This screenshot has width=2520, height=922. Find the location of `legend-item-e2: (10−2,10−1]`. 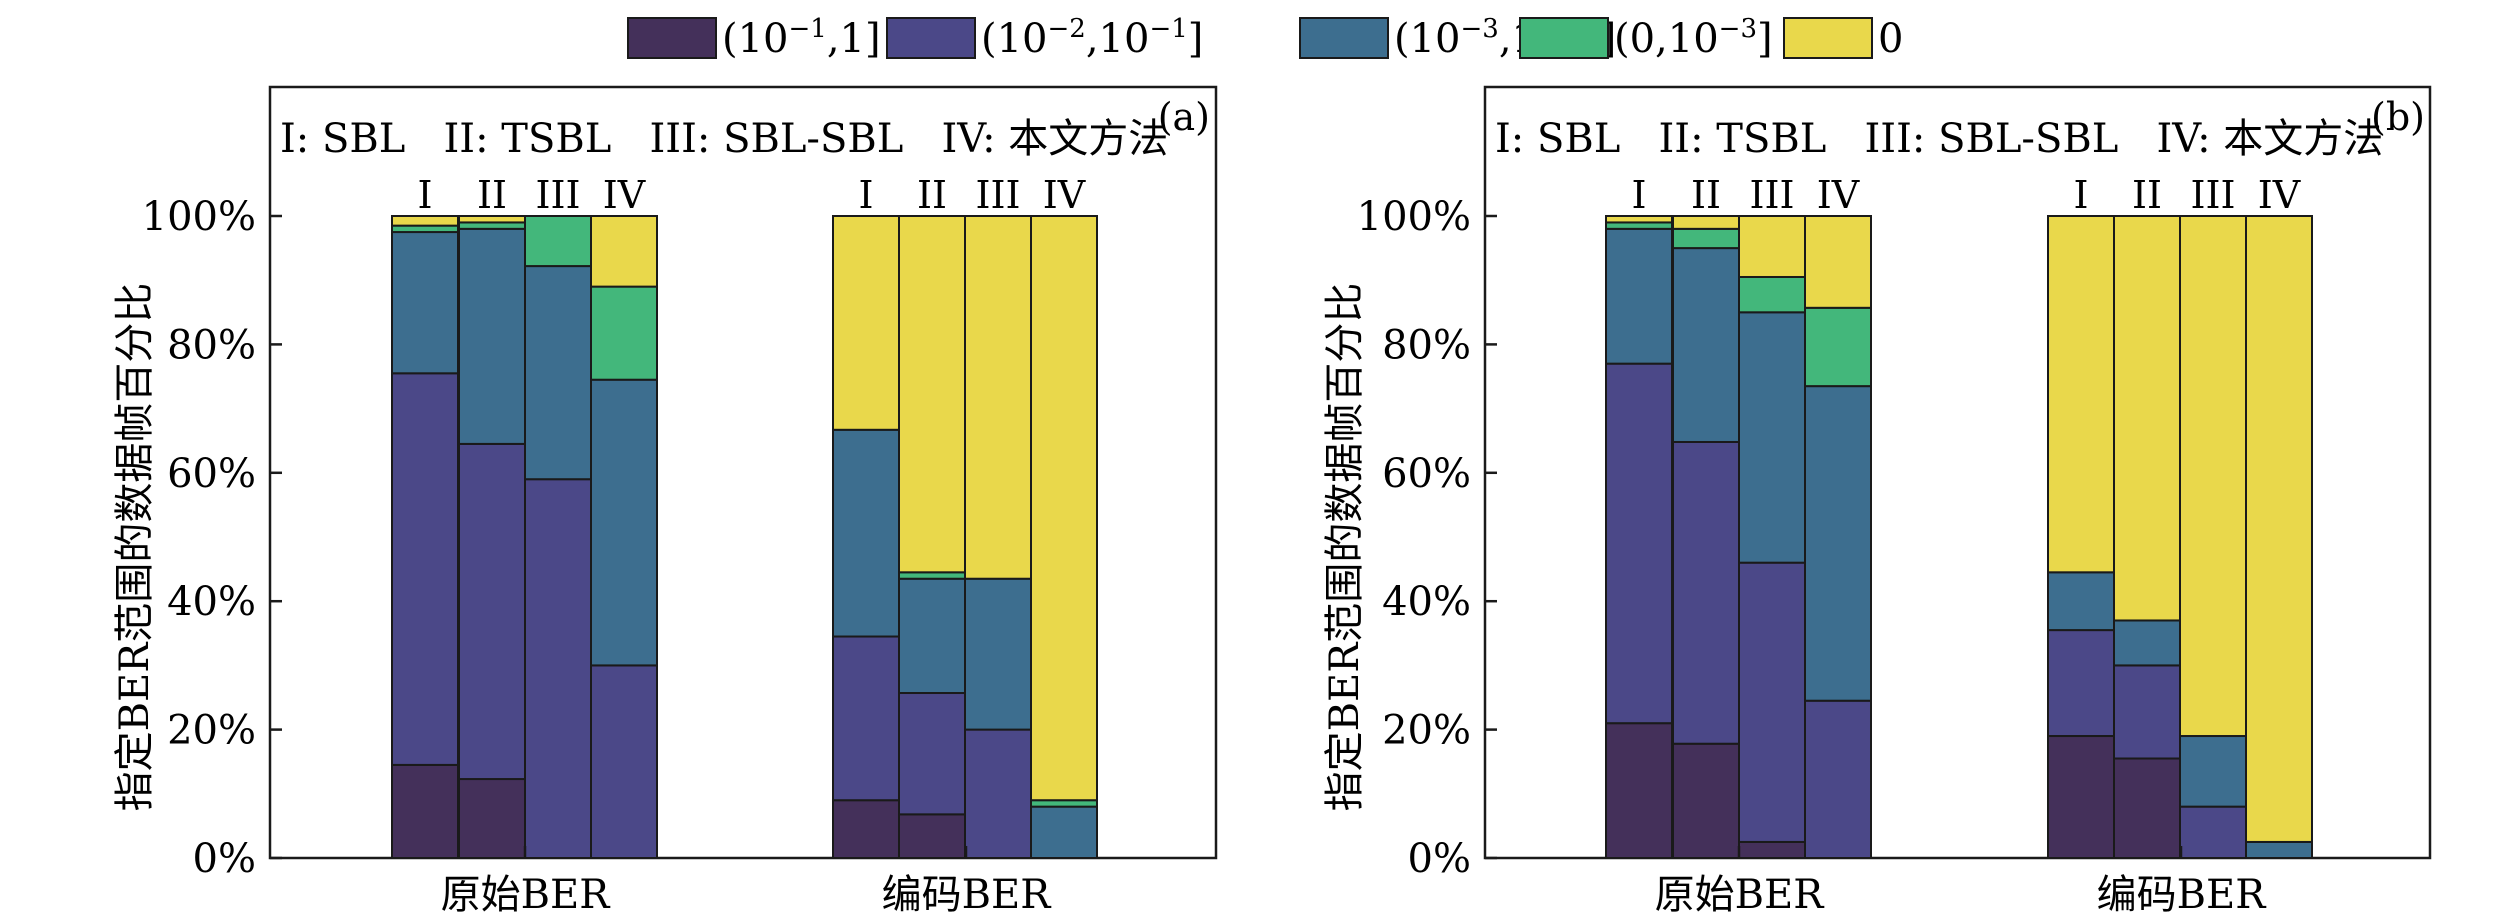

legend-item-e2: (10−2,10−1] is located at coordinates (1044, 38).